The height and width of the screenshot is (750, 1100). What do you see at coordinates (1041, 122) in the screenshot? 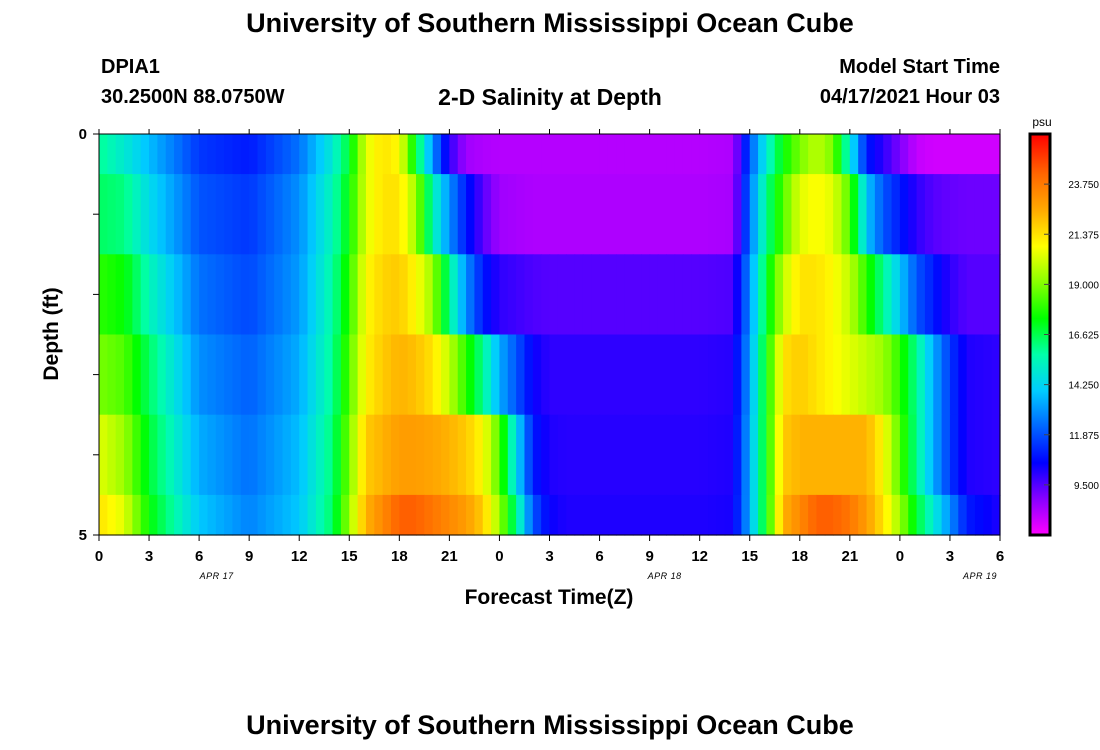
I see `colorbar-unit: psu` at bounding box center [1041, 122].